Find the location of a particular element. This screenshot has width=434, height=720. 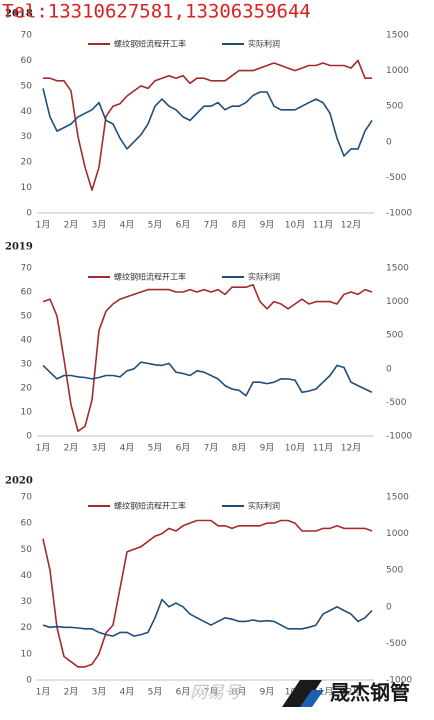

contact: Tel:13310627581,13306359644 is located at coordinates (156, 12).